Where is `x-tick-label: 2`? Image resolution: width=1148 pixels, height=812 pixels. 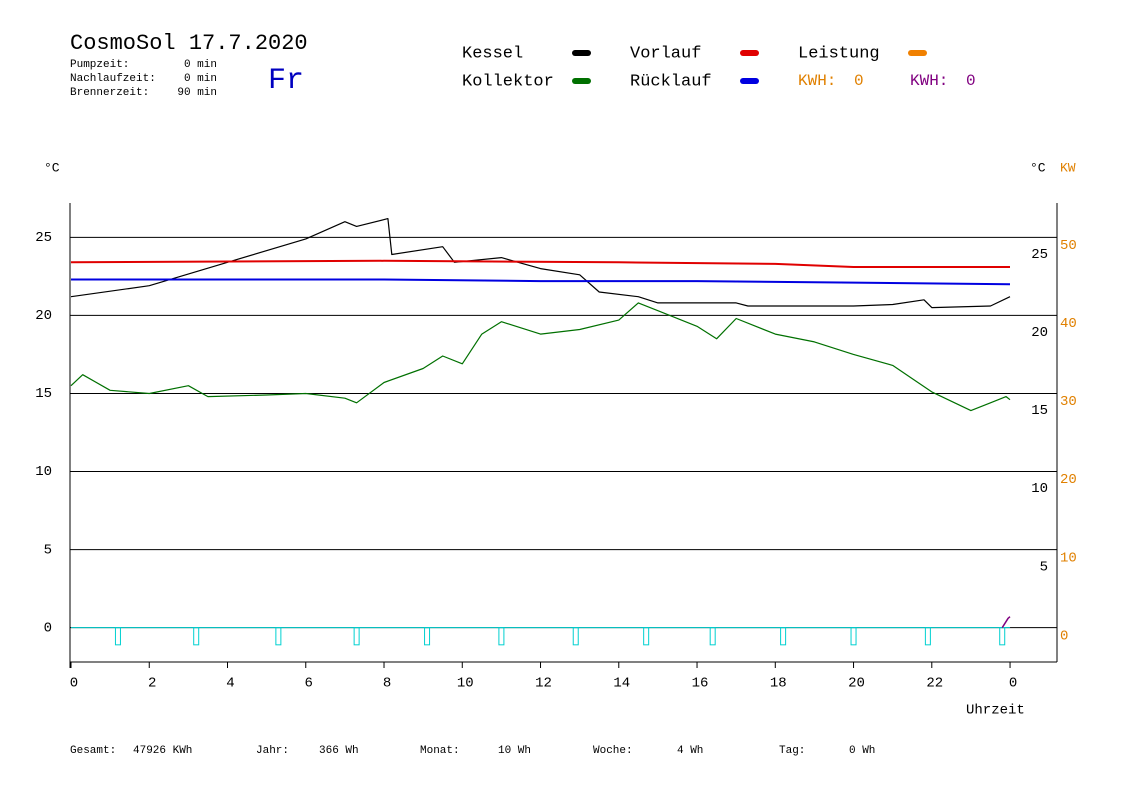 x-tick-label: 2 is located at coordinates (152, 684).